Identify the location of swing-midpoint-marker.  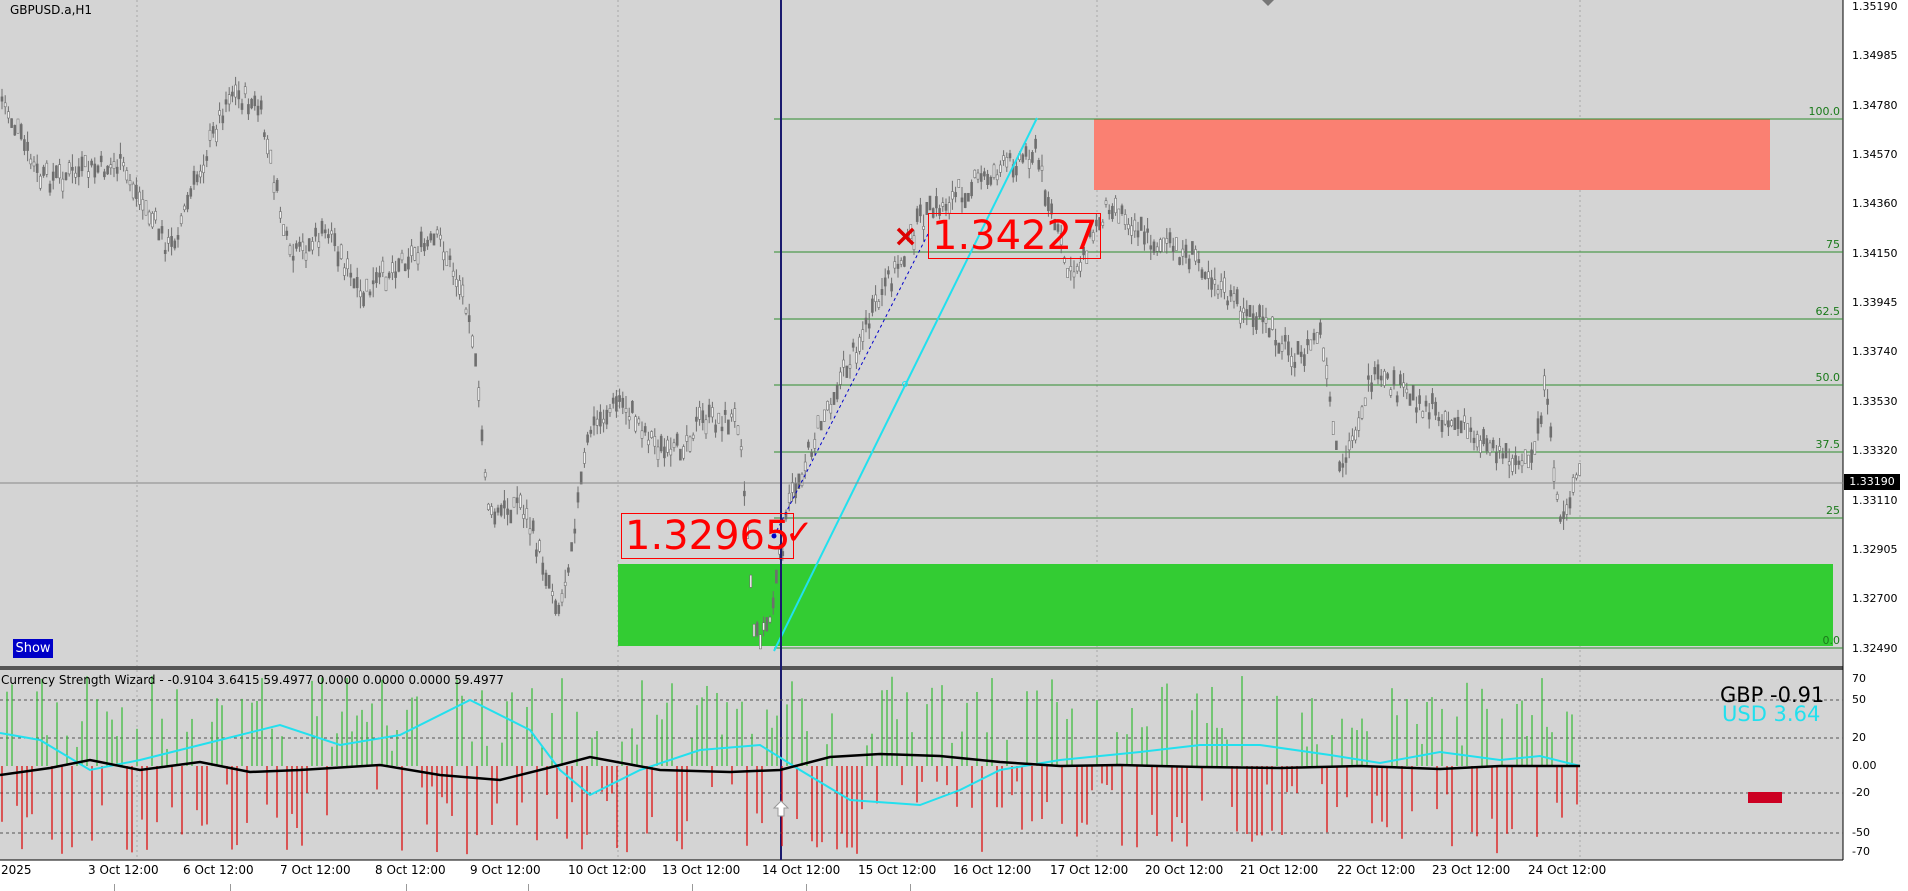
(905, 384).